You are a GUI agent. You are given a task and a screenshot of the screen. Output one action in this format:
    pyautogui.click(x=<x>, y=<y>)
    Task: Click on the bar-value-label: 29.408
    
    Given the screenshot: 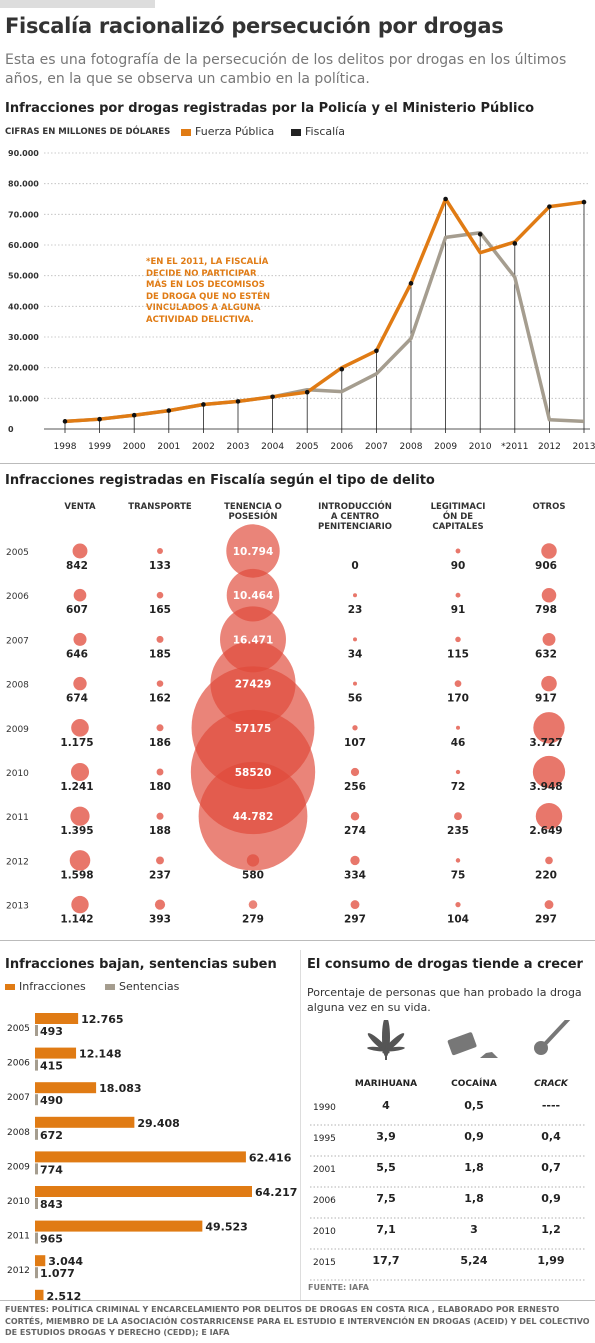 What is the action you would take?
    pyautogui.click(x=158, y=1123)
    